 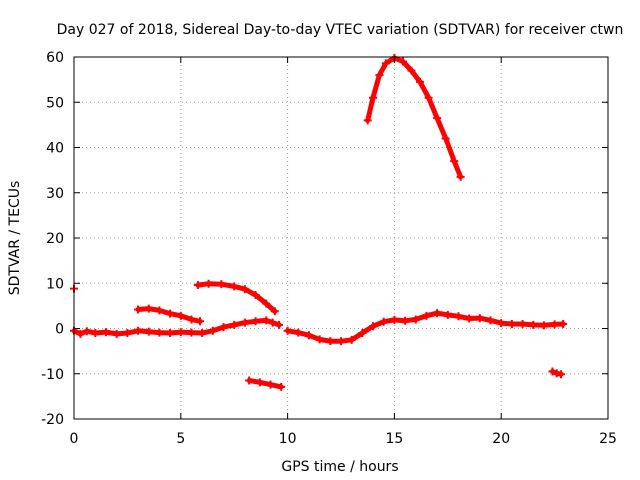 I want to click on y-tick-label: 30, so click(x=55, y=194).